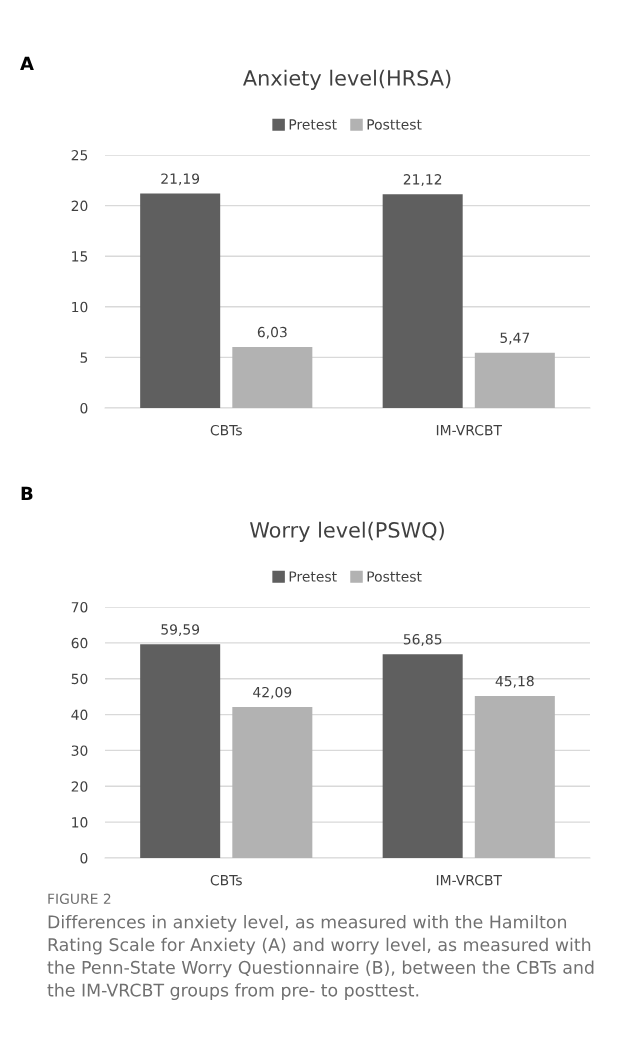  Describe the element at coordinates (79, 643) in the screenshot. I see `y-tick-label: 60` at that location.